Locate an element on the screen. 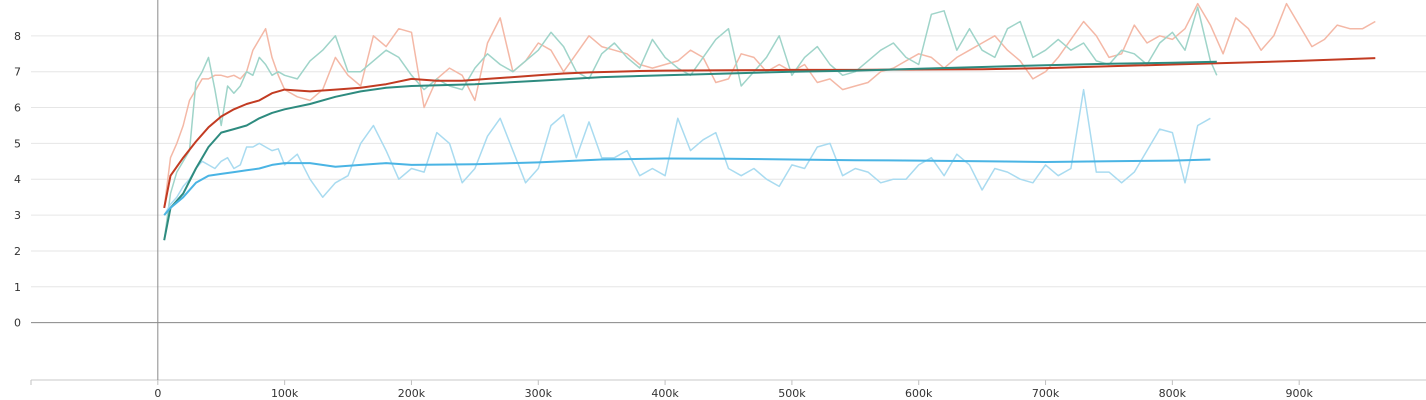 The image size is (1426, 400). x-tick-label: 900k is located at coordinates (1299, 393).